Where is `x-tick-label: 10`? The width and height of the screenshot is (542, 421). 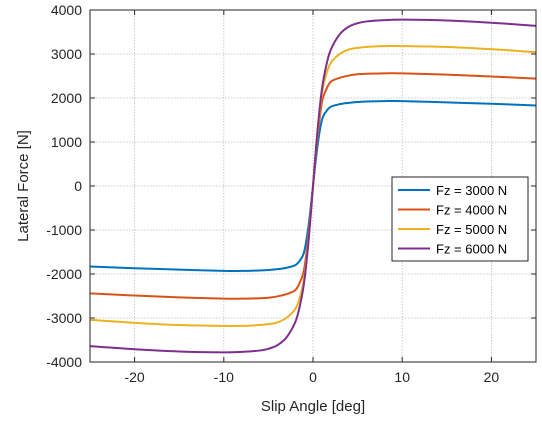 x-tick-label: 10 is located at coordinates (402, 377).